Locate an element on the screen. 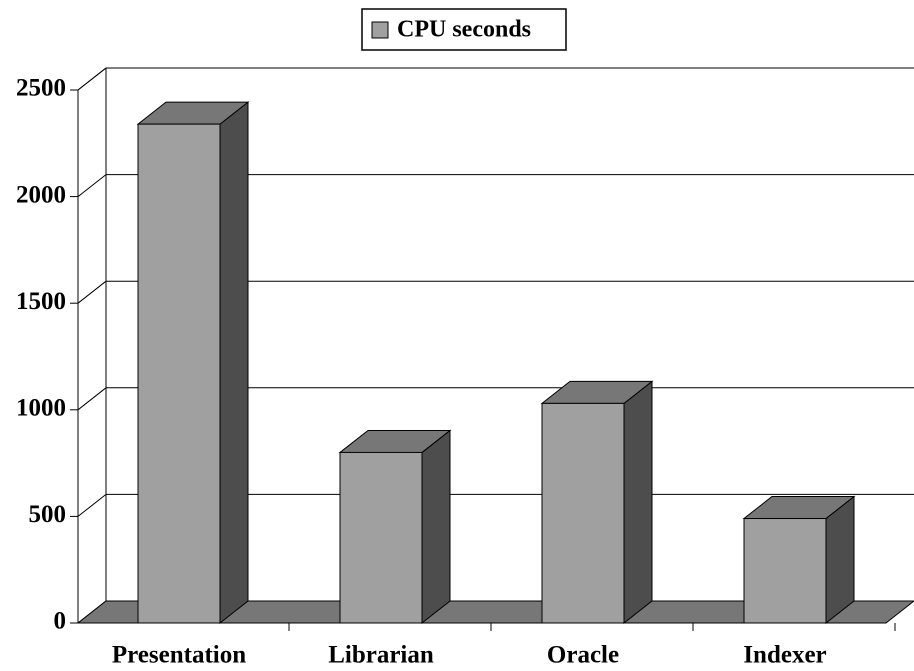  x-tick-label: Presentation is located at coordinates (179, 655).